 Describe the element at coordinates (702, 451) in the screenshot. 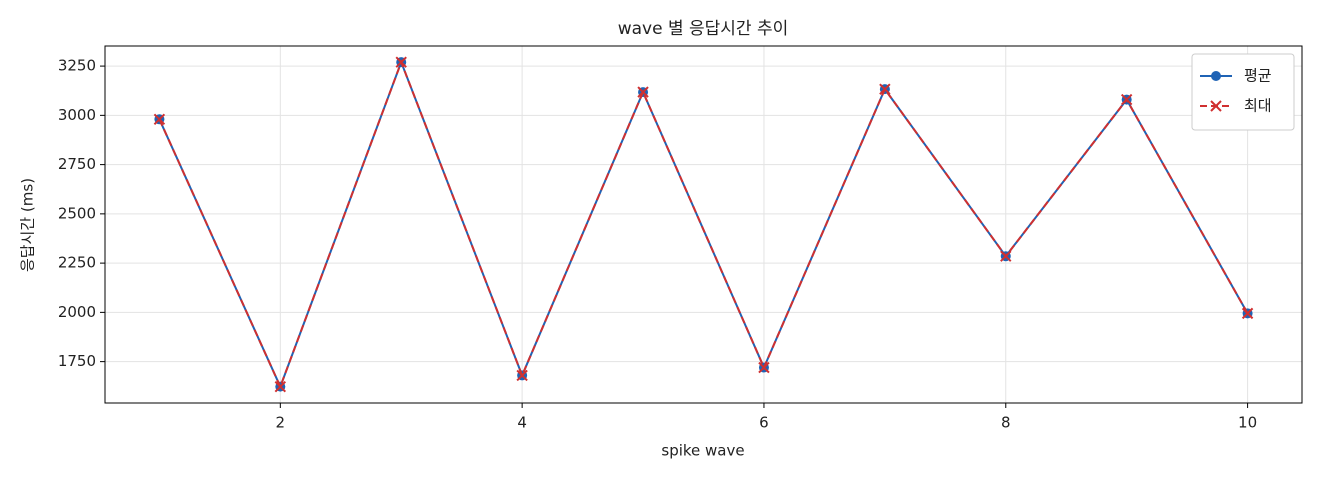

I see `x-axis-label: spike wave` at that location.